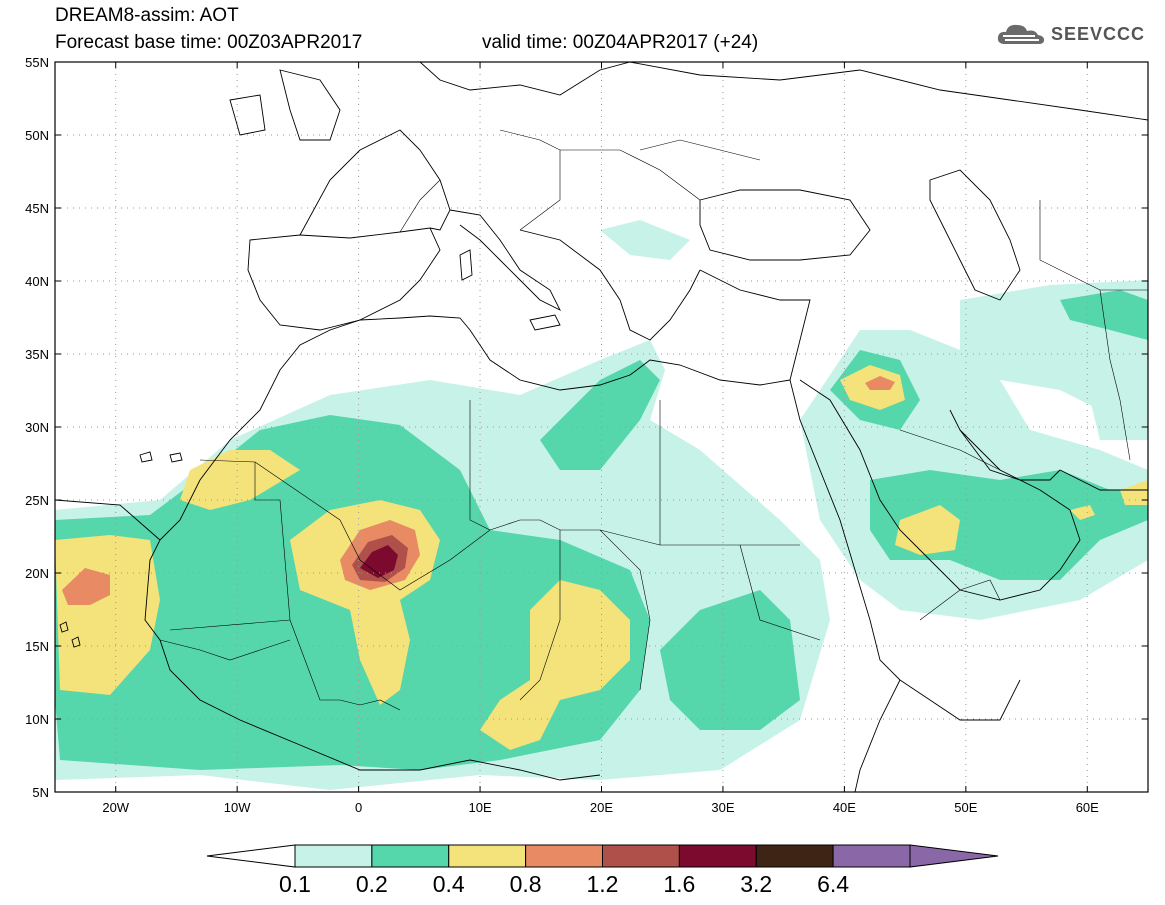  Describe the element at coordinates (37, 646) in the screenshot. I see `lat-label: 15N` at that location.